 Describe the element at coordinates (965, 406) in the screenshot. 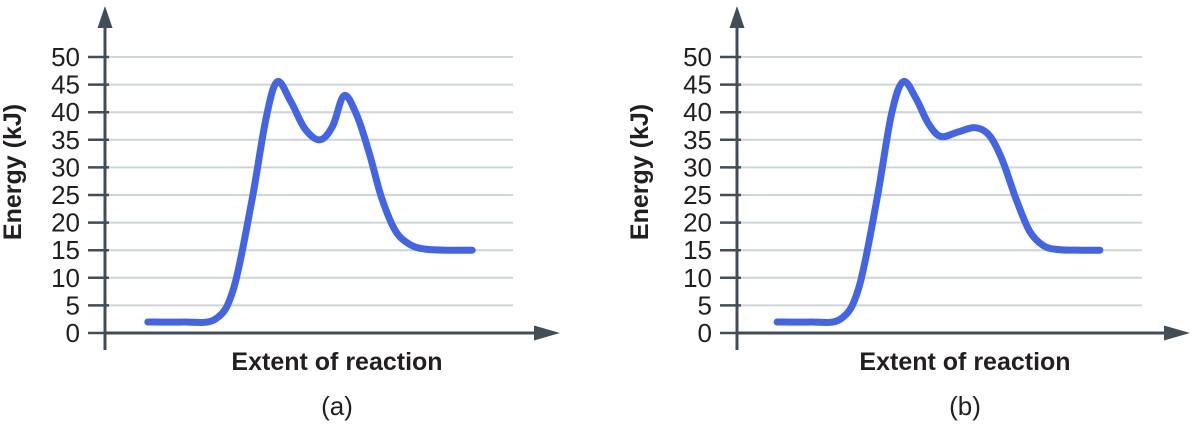

I see `chart-caption-b: (b)` at that location.